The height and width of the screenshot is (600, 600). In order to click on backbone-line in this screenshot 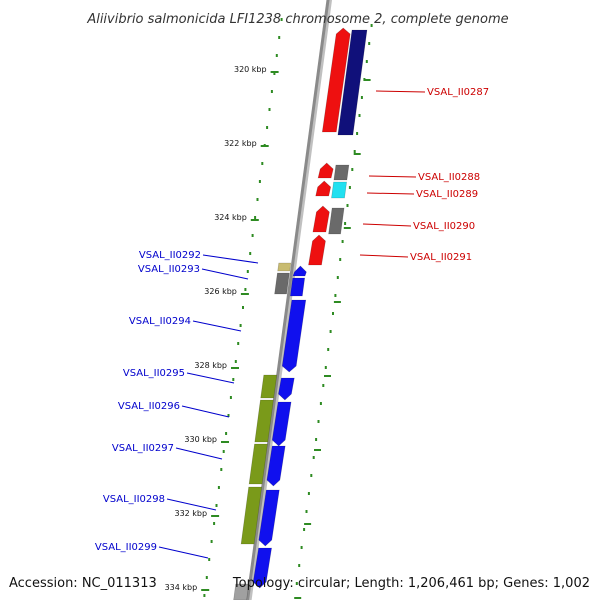, I will do `click(288, 300)`.